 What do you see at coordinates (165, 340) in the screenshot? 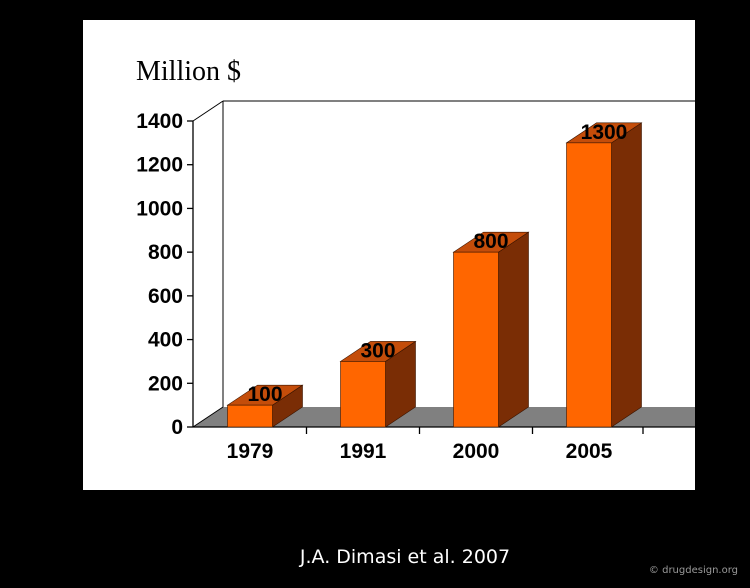
I see `y-tick-label: 400` at bounding box center [165, 340].